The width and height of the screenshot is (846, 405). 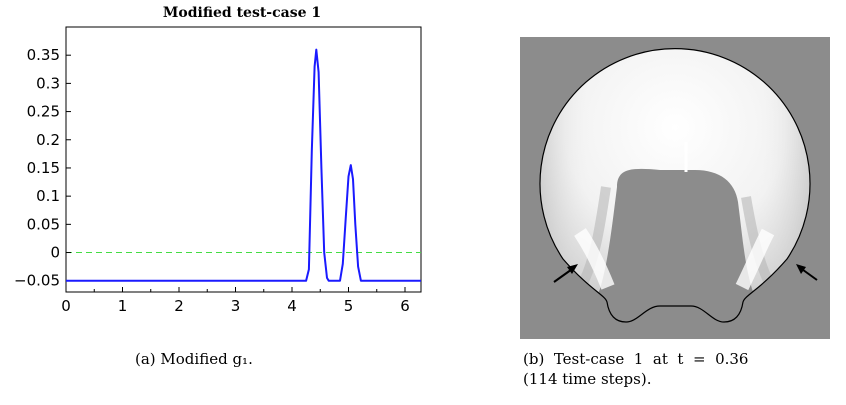 I want to click on x-tick-label: 6, so click(x=405, y=306).